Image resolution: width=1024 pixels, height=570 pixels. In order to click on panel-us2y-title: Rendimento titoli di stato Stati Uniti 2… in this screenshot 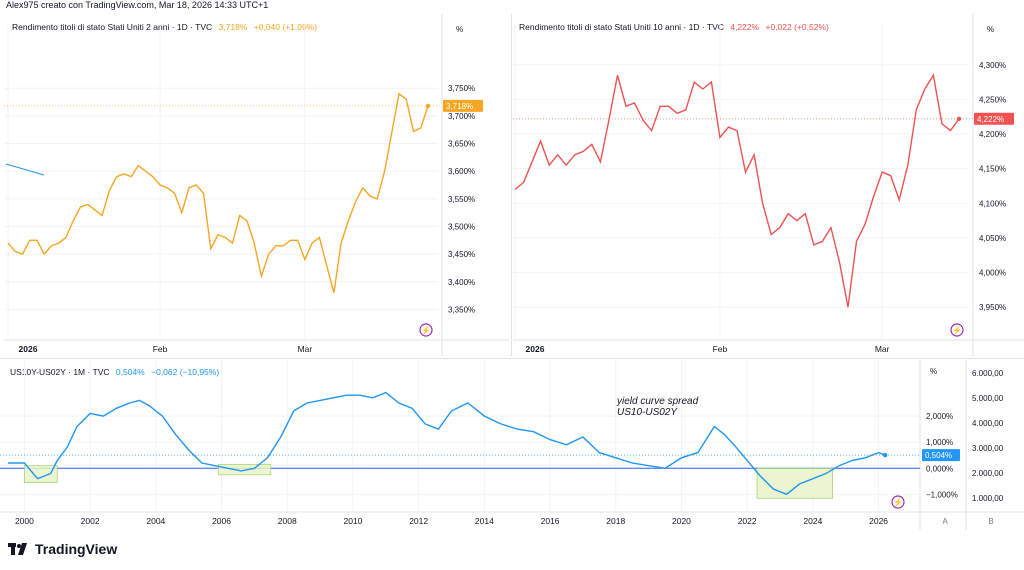, I will do `click(164, 27)`.